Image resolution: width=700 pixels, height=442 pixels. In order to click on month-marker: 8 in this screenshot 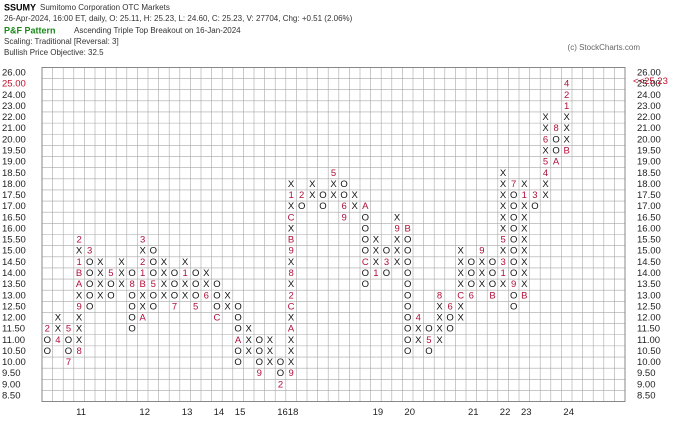, I will do `click(78, 351)`.